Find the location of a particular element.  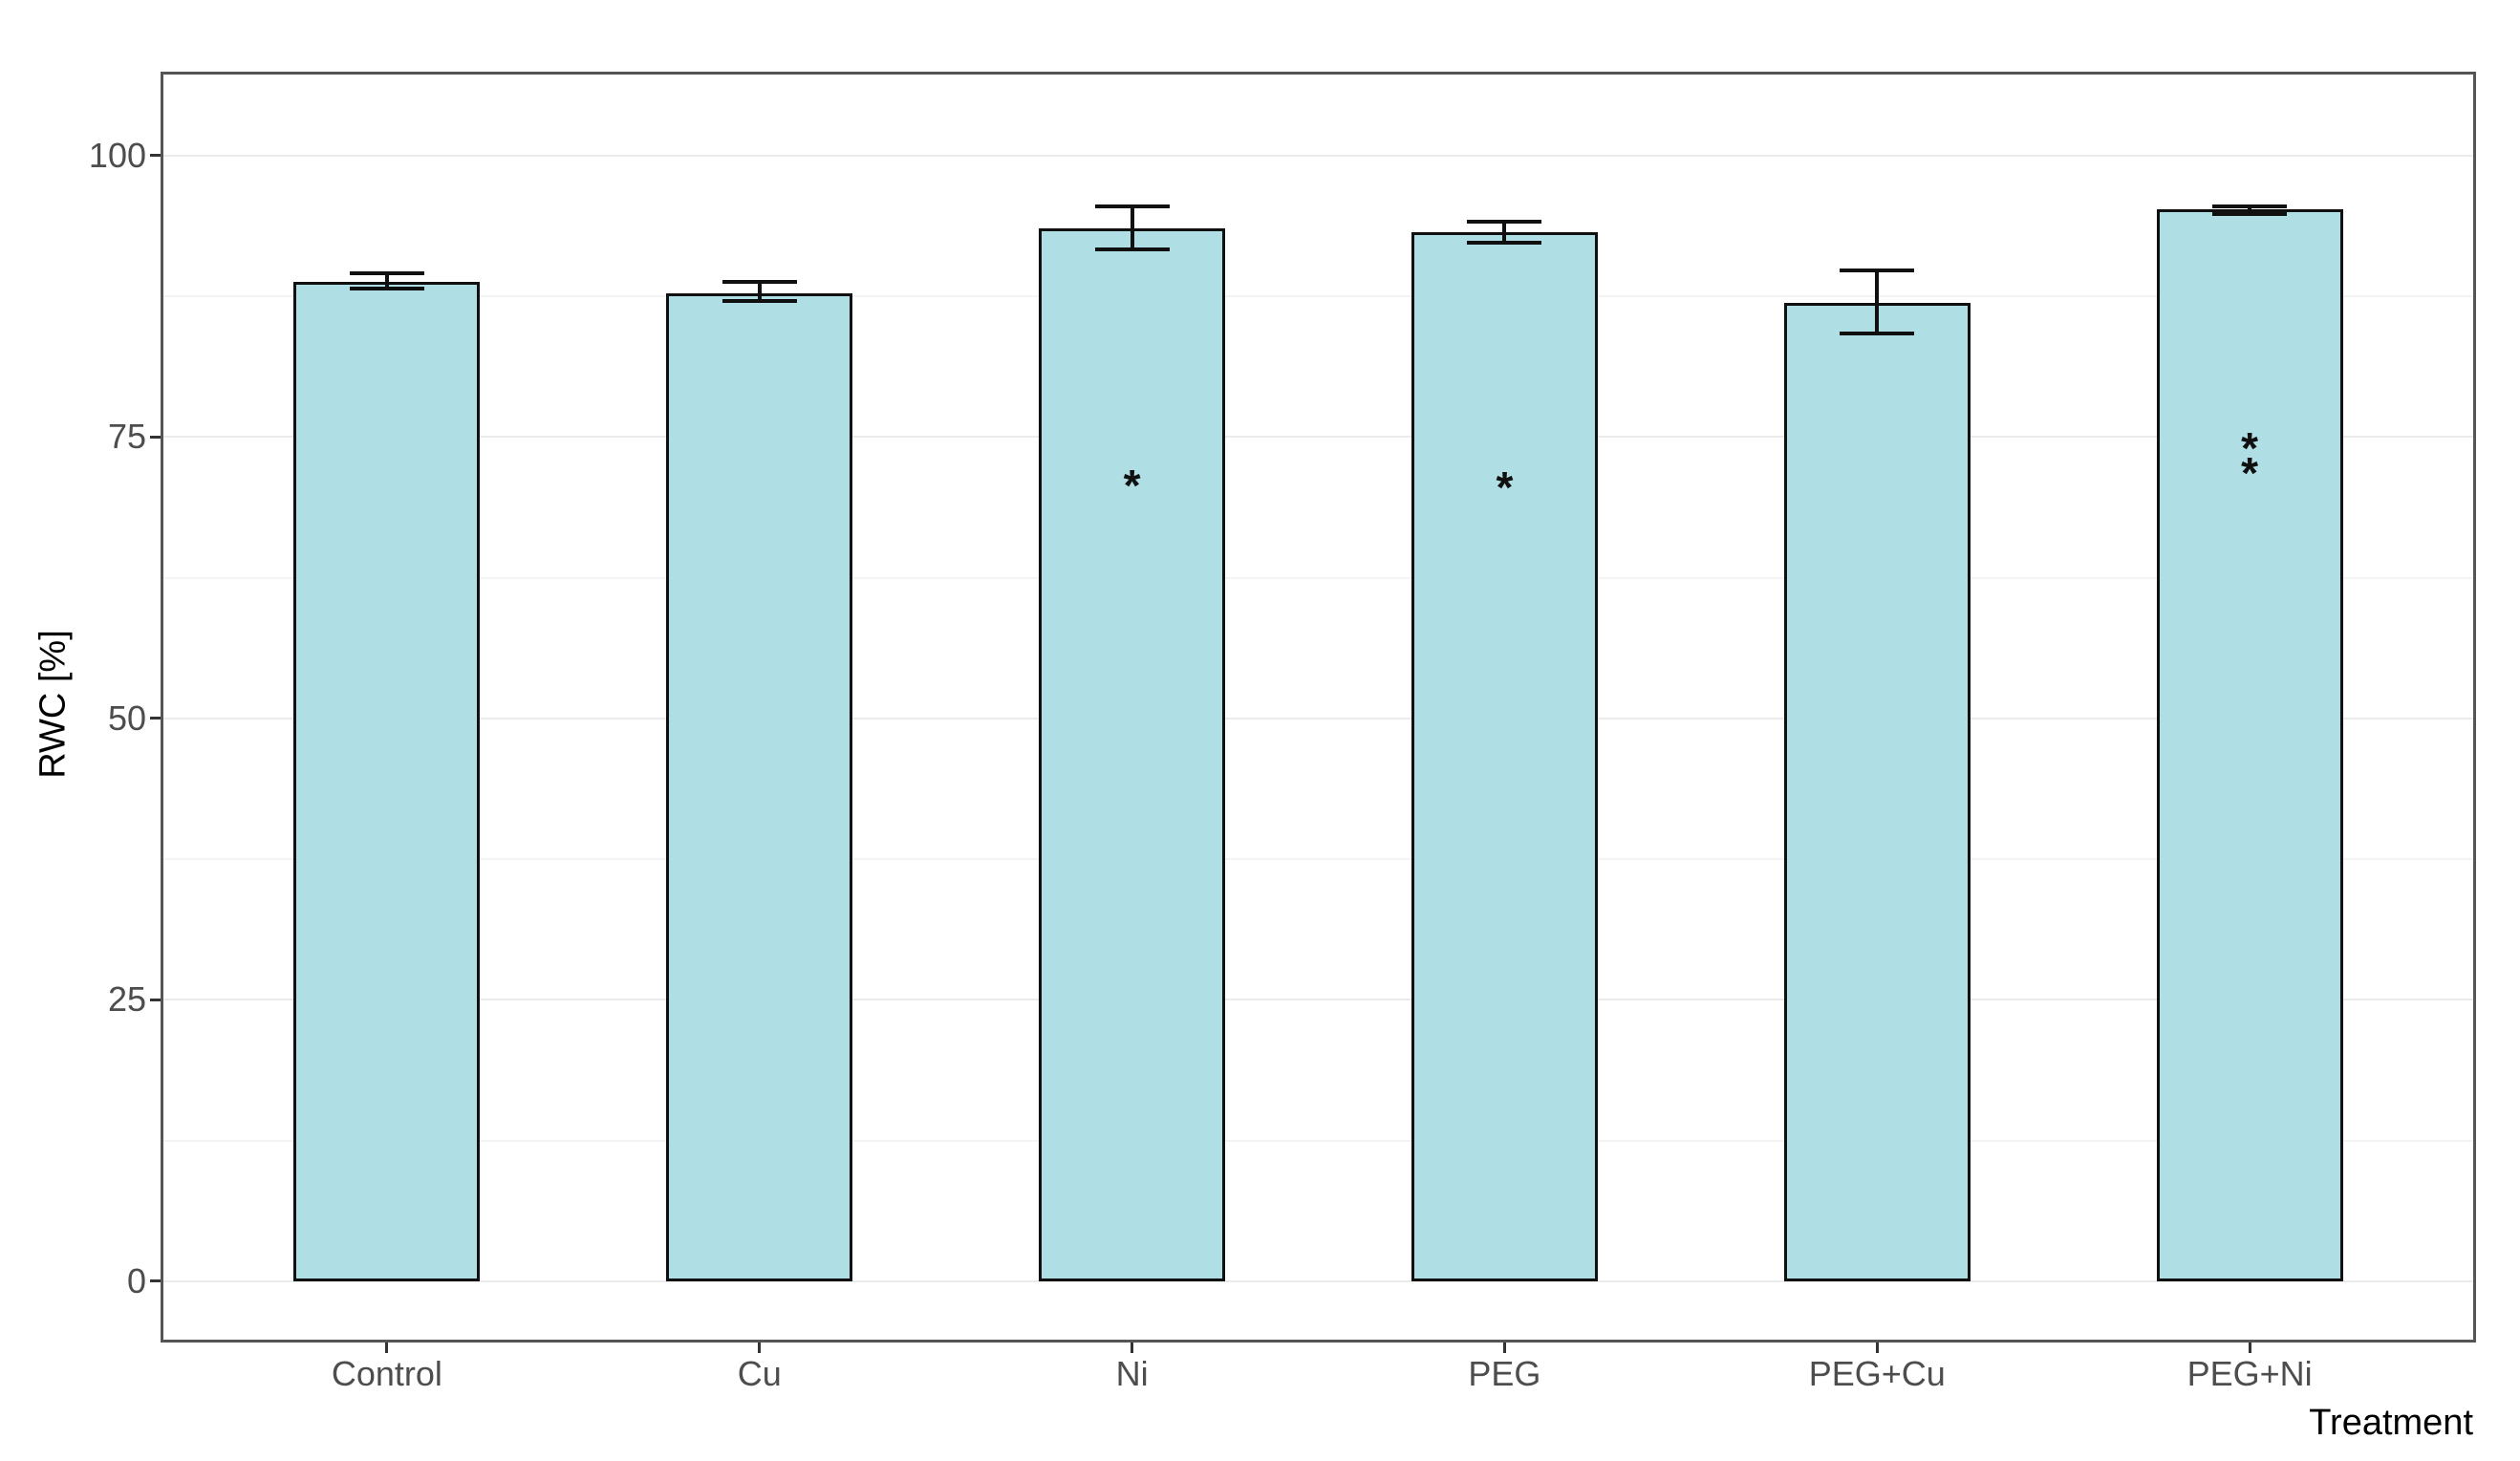

y-tick-label: 75 is located at coordinates (126, 437).